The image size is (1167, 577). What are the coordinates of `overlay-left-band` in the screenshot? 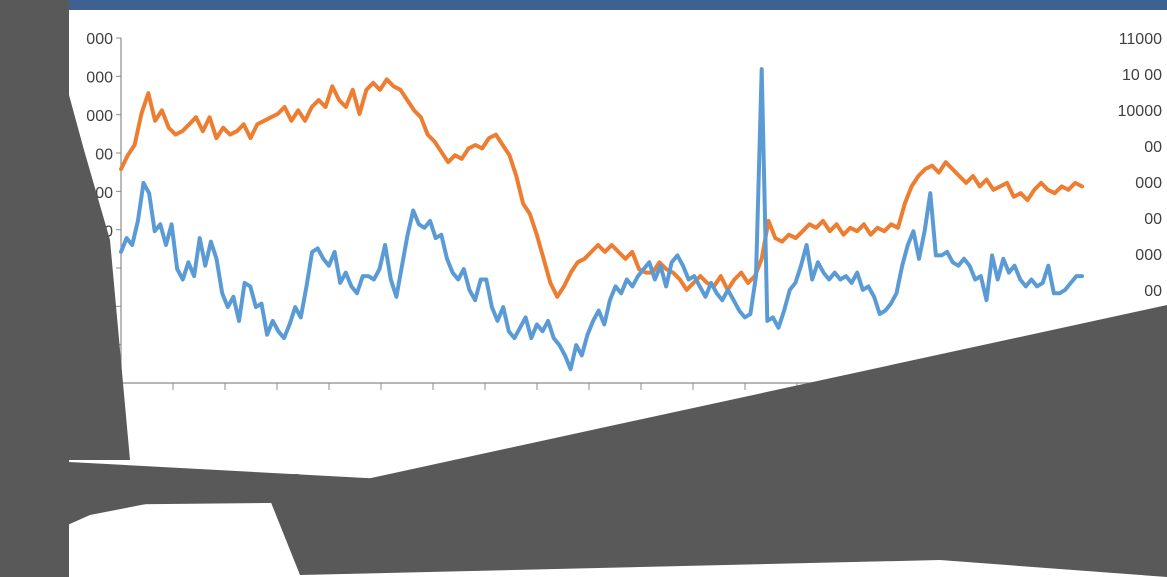 It's located at (34, 288).